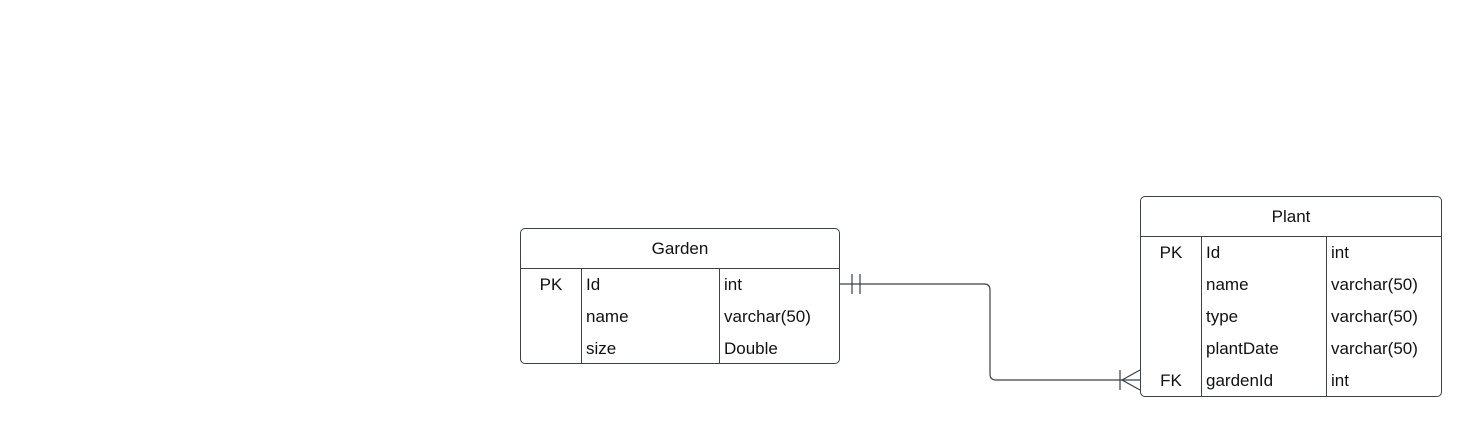 This screenshot has height=436, width=1482. Describe the element at coordinates (990, 332) in the screenshot. I see `relationship-line` at that location.